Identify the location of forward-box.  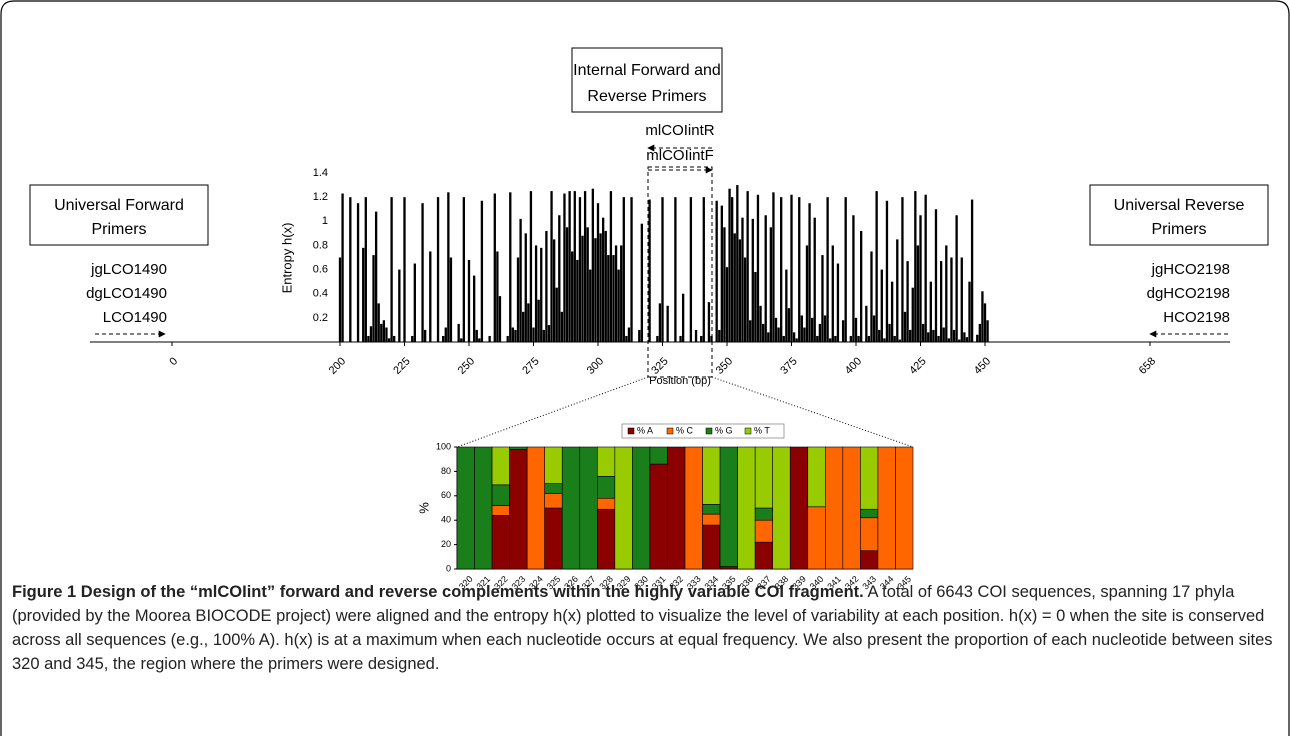
(119, 215).